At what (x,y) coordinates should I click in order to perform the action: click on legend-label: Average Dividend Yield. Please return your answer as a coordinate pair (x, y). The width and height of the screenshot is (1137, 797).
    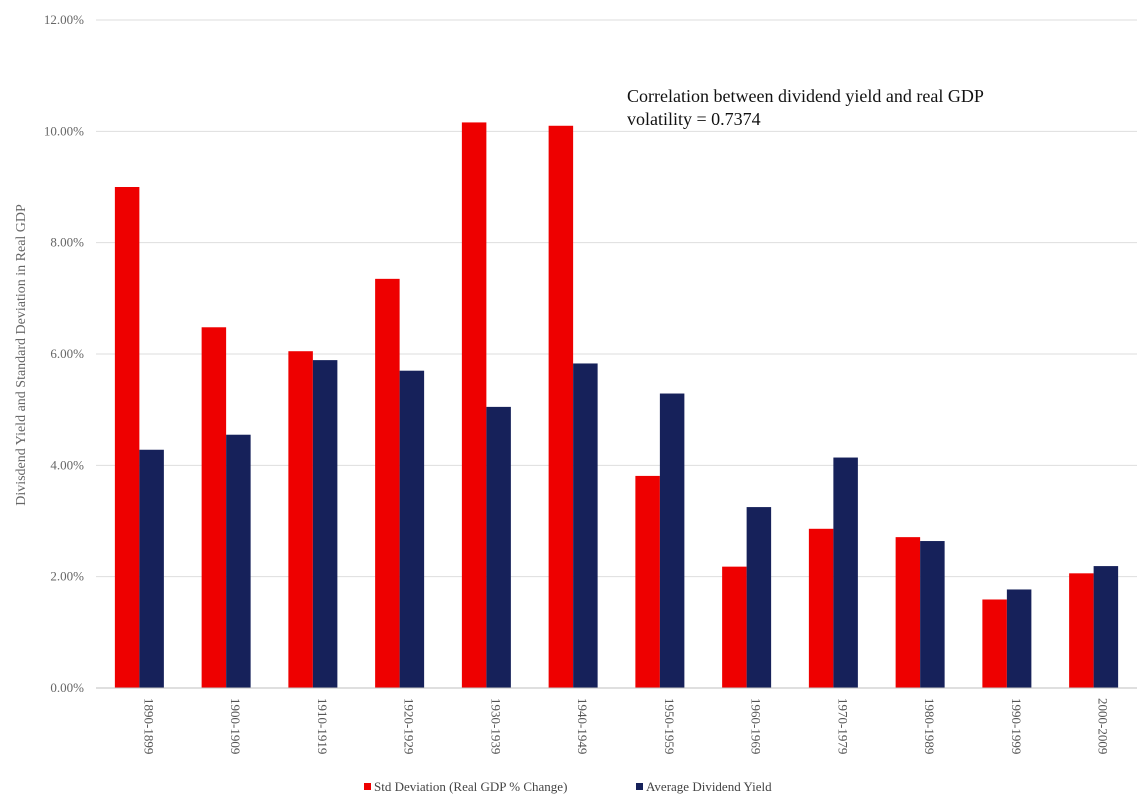
    Looking at the image, I should click on (709, 786).